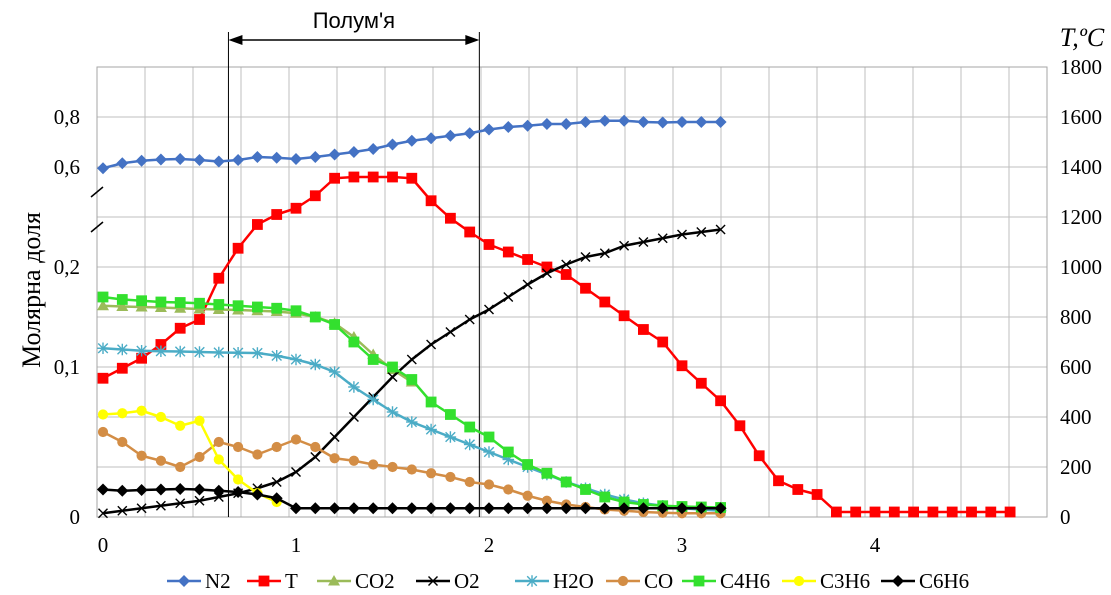  What do you see at coordinates (489, 545) in the screenshot?
I see `x-tick-label: 2` at bounding box center [489, 545].